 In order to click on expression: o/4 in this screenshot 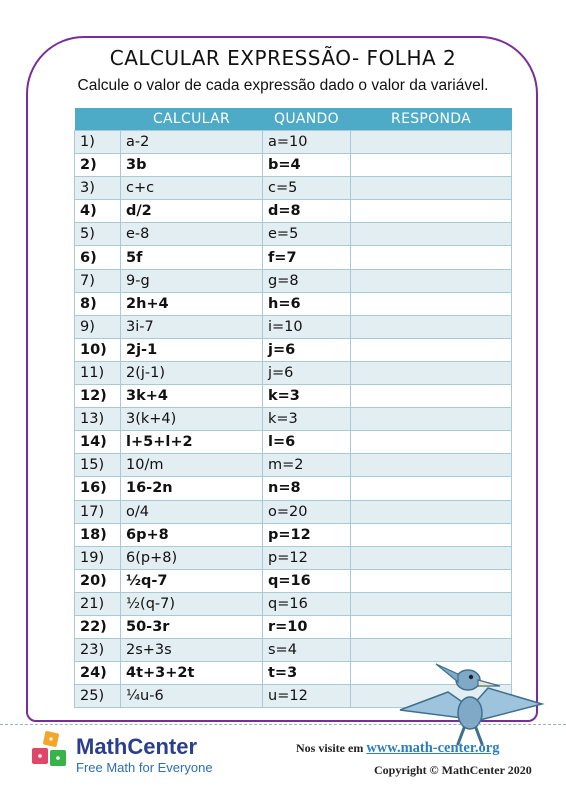, I will do `click(191, 511)`.